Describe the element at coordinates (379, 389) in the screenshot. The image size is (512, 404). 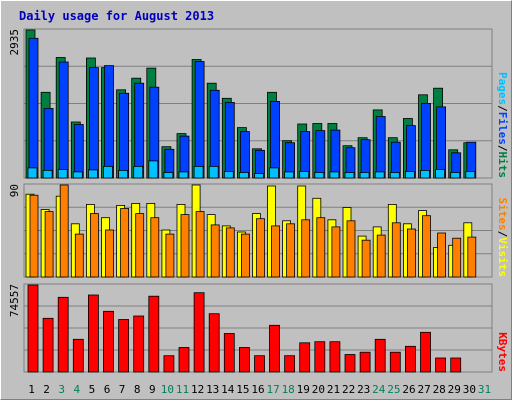
I see `x-tick-label-day-24: 24` at that location.